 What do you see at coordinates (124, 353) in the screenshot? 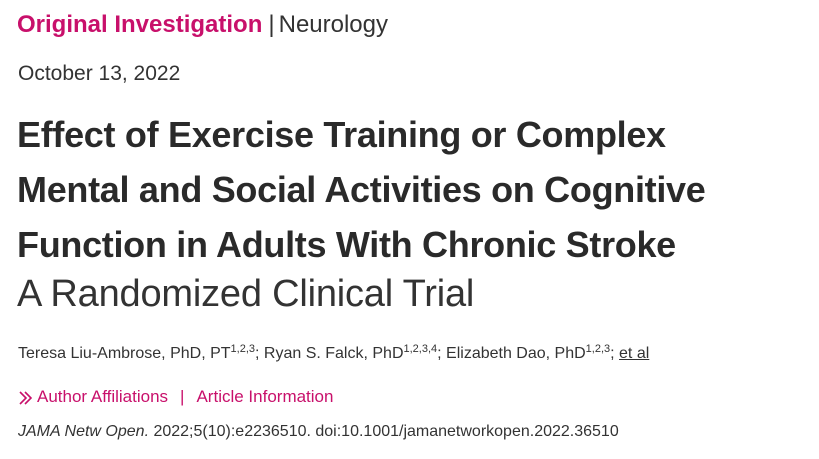
I see `author-name: Teresa Liu-Ambrose, PhD, PT` at bounding box center [124, 353].